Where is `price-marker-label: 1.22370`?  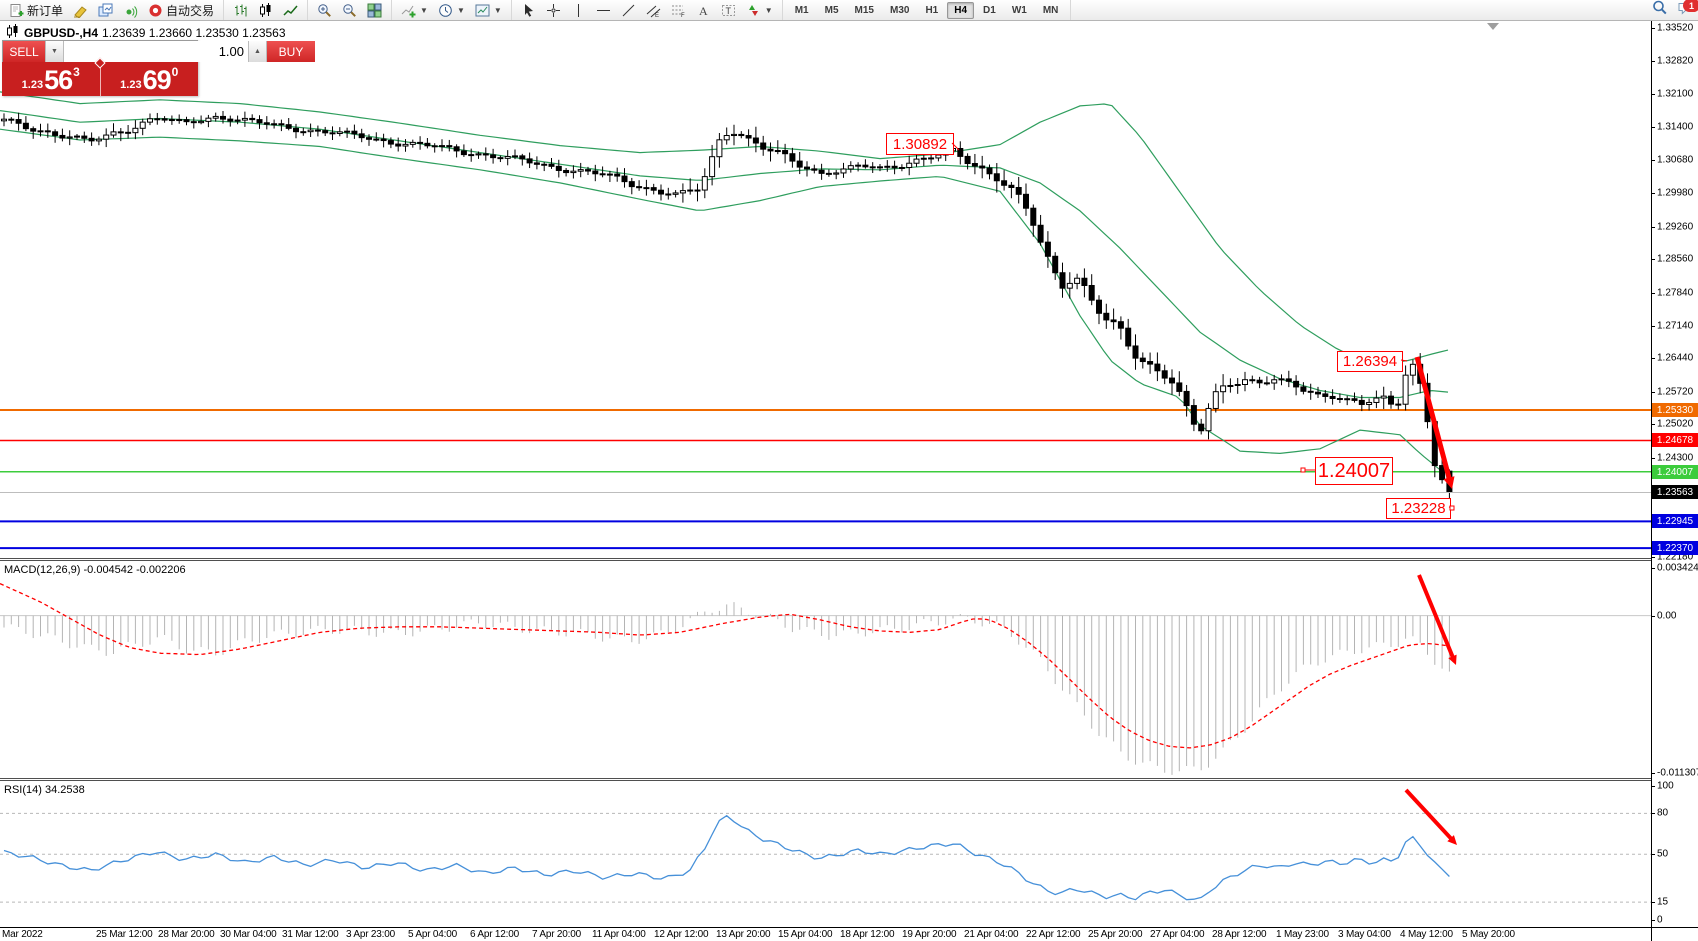 price-marker-label: 1.22370 is located at coordinates (1675, 548).